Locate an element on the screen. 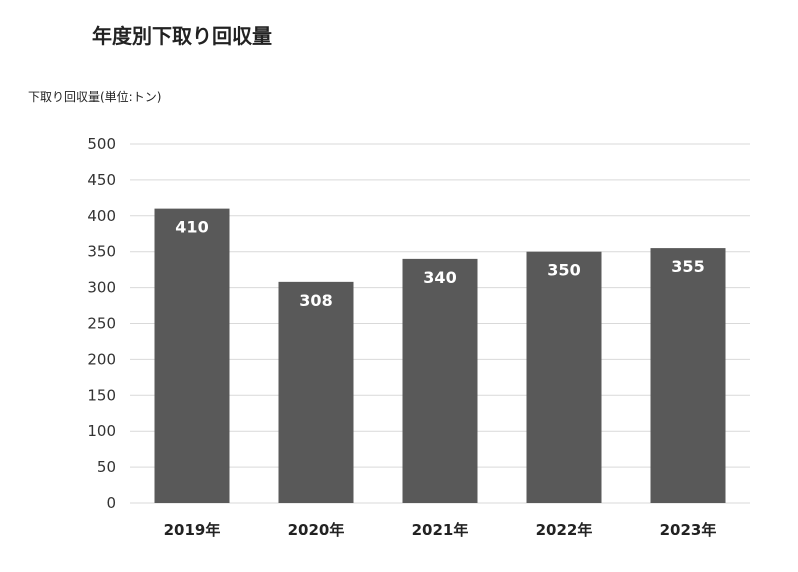  x-tick-label: 2021年 is located at coordinates (440, 530).